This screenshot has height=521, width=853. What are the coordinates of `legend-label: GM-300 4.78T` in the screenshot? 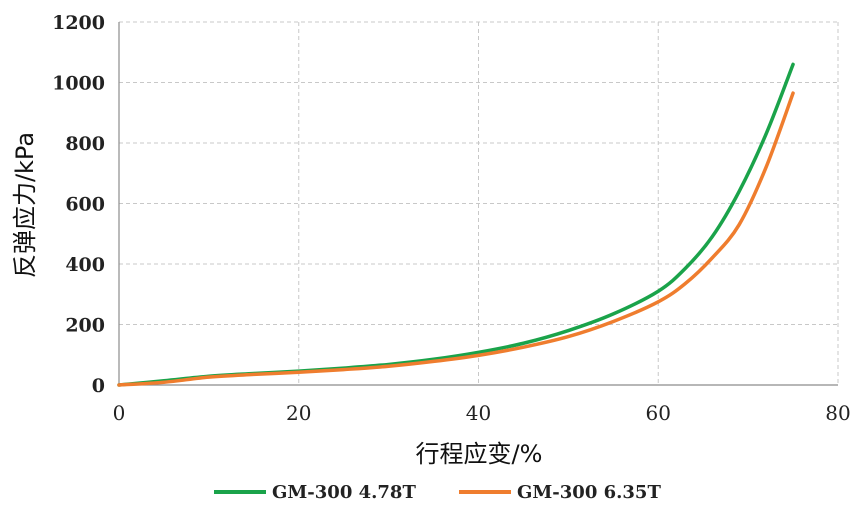 It's located at (344, 492).